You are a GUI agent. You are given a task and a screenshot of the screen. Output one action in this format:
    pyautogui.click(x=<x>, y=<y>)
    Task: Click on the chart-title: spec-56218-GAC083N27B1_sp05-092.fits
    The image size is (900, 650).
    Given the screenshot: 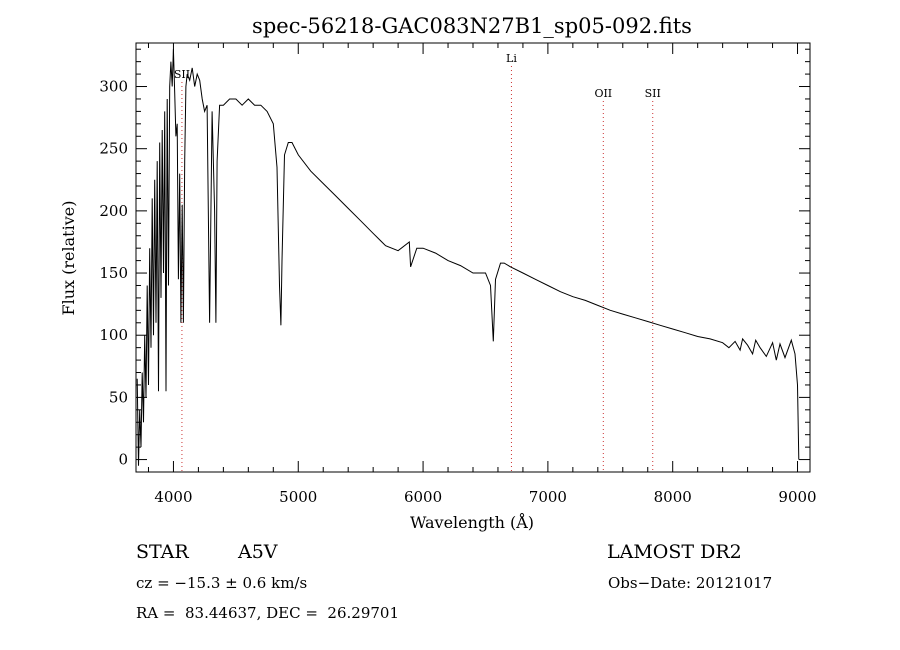 What is the action you would take?
    pyautogui.click(x=472, y=26)
    